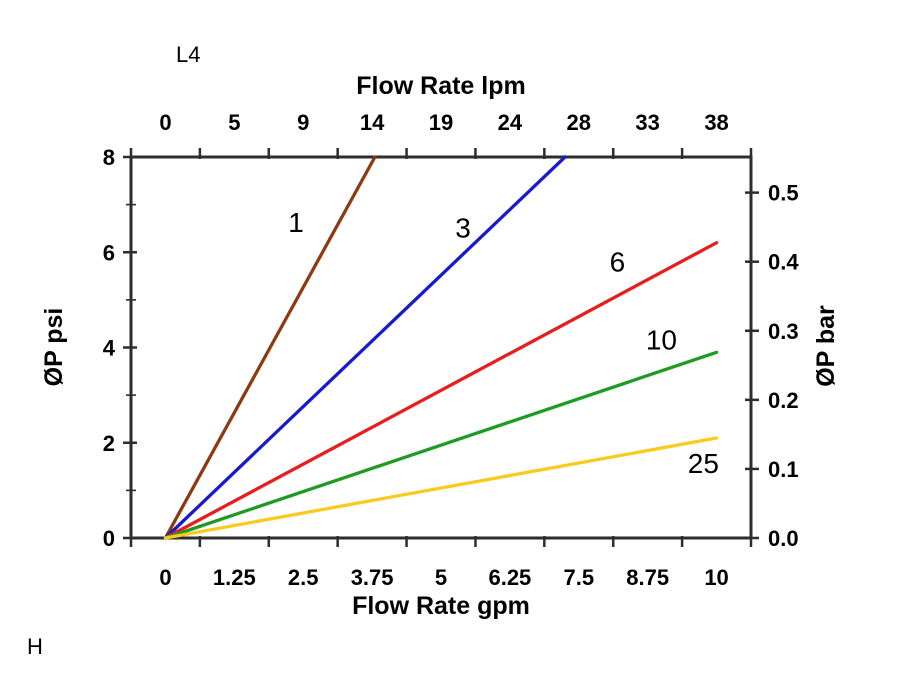 This screenshot has height=680, width=898. What do you see at coordinates (618, 262) in the screenshot?
I see `series-label-6: 6` at bounding box center [618, 262].